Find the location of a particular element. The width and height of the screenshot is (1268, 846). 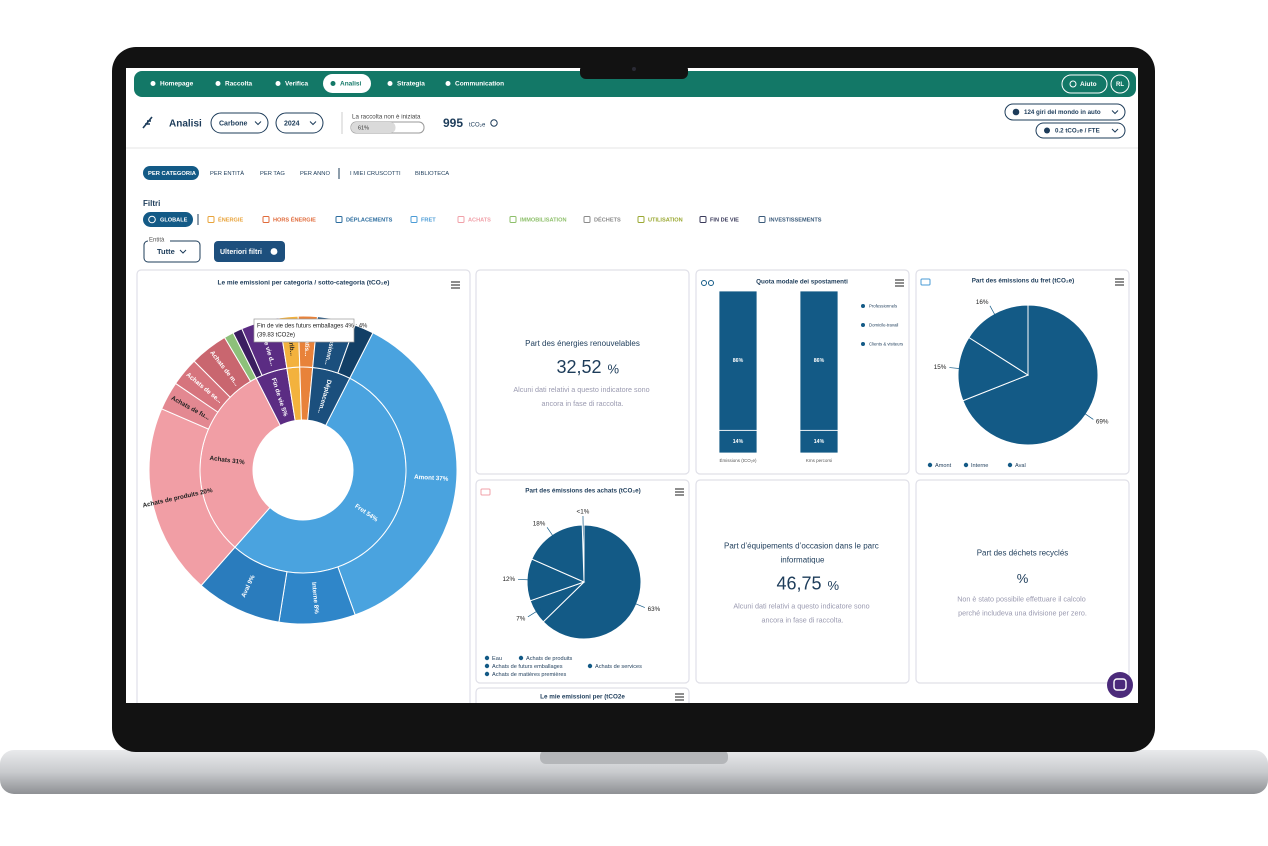

tooltip-box is located at coordinates (304, 330).